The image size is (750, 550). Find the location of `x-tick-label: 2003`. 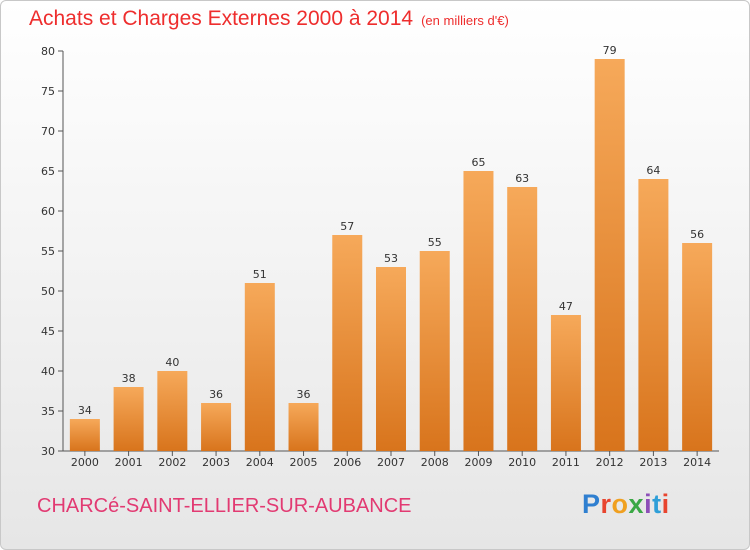

x-tick-label: 2003 is located at coordinates (216, 462).